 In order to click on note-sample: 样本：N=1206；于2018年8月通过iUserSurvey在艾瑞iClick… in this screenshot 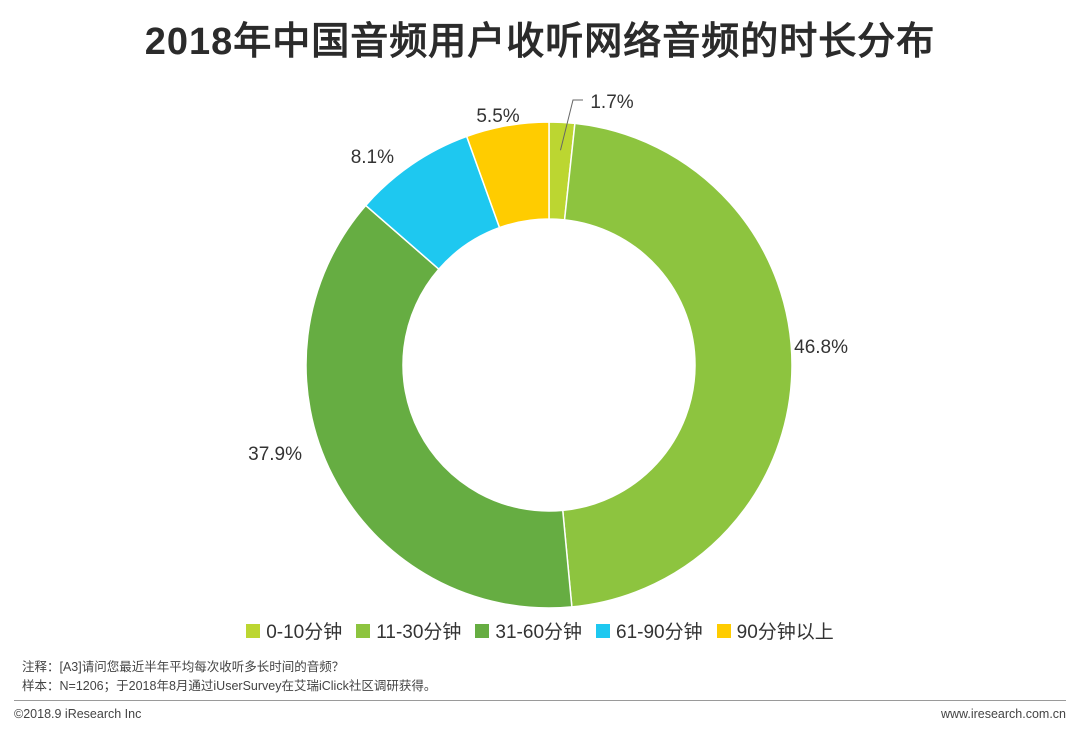, I will do `click(229, 686)`.